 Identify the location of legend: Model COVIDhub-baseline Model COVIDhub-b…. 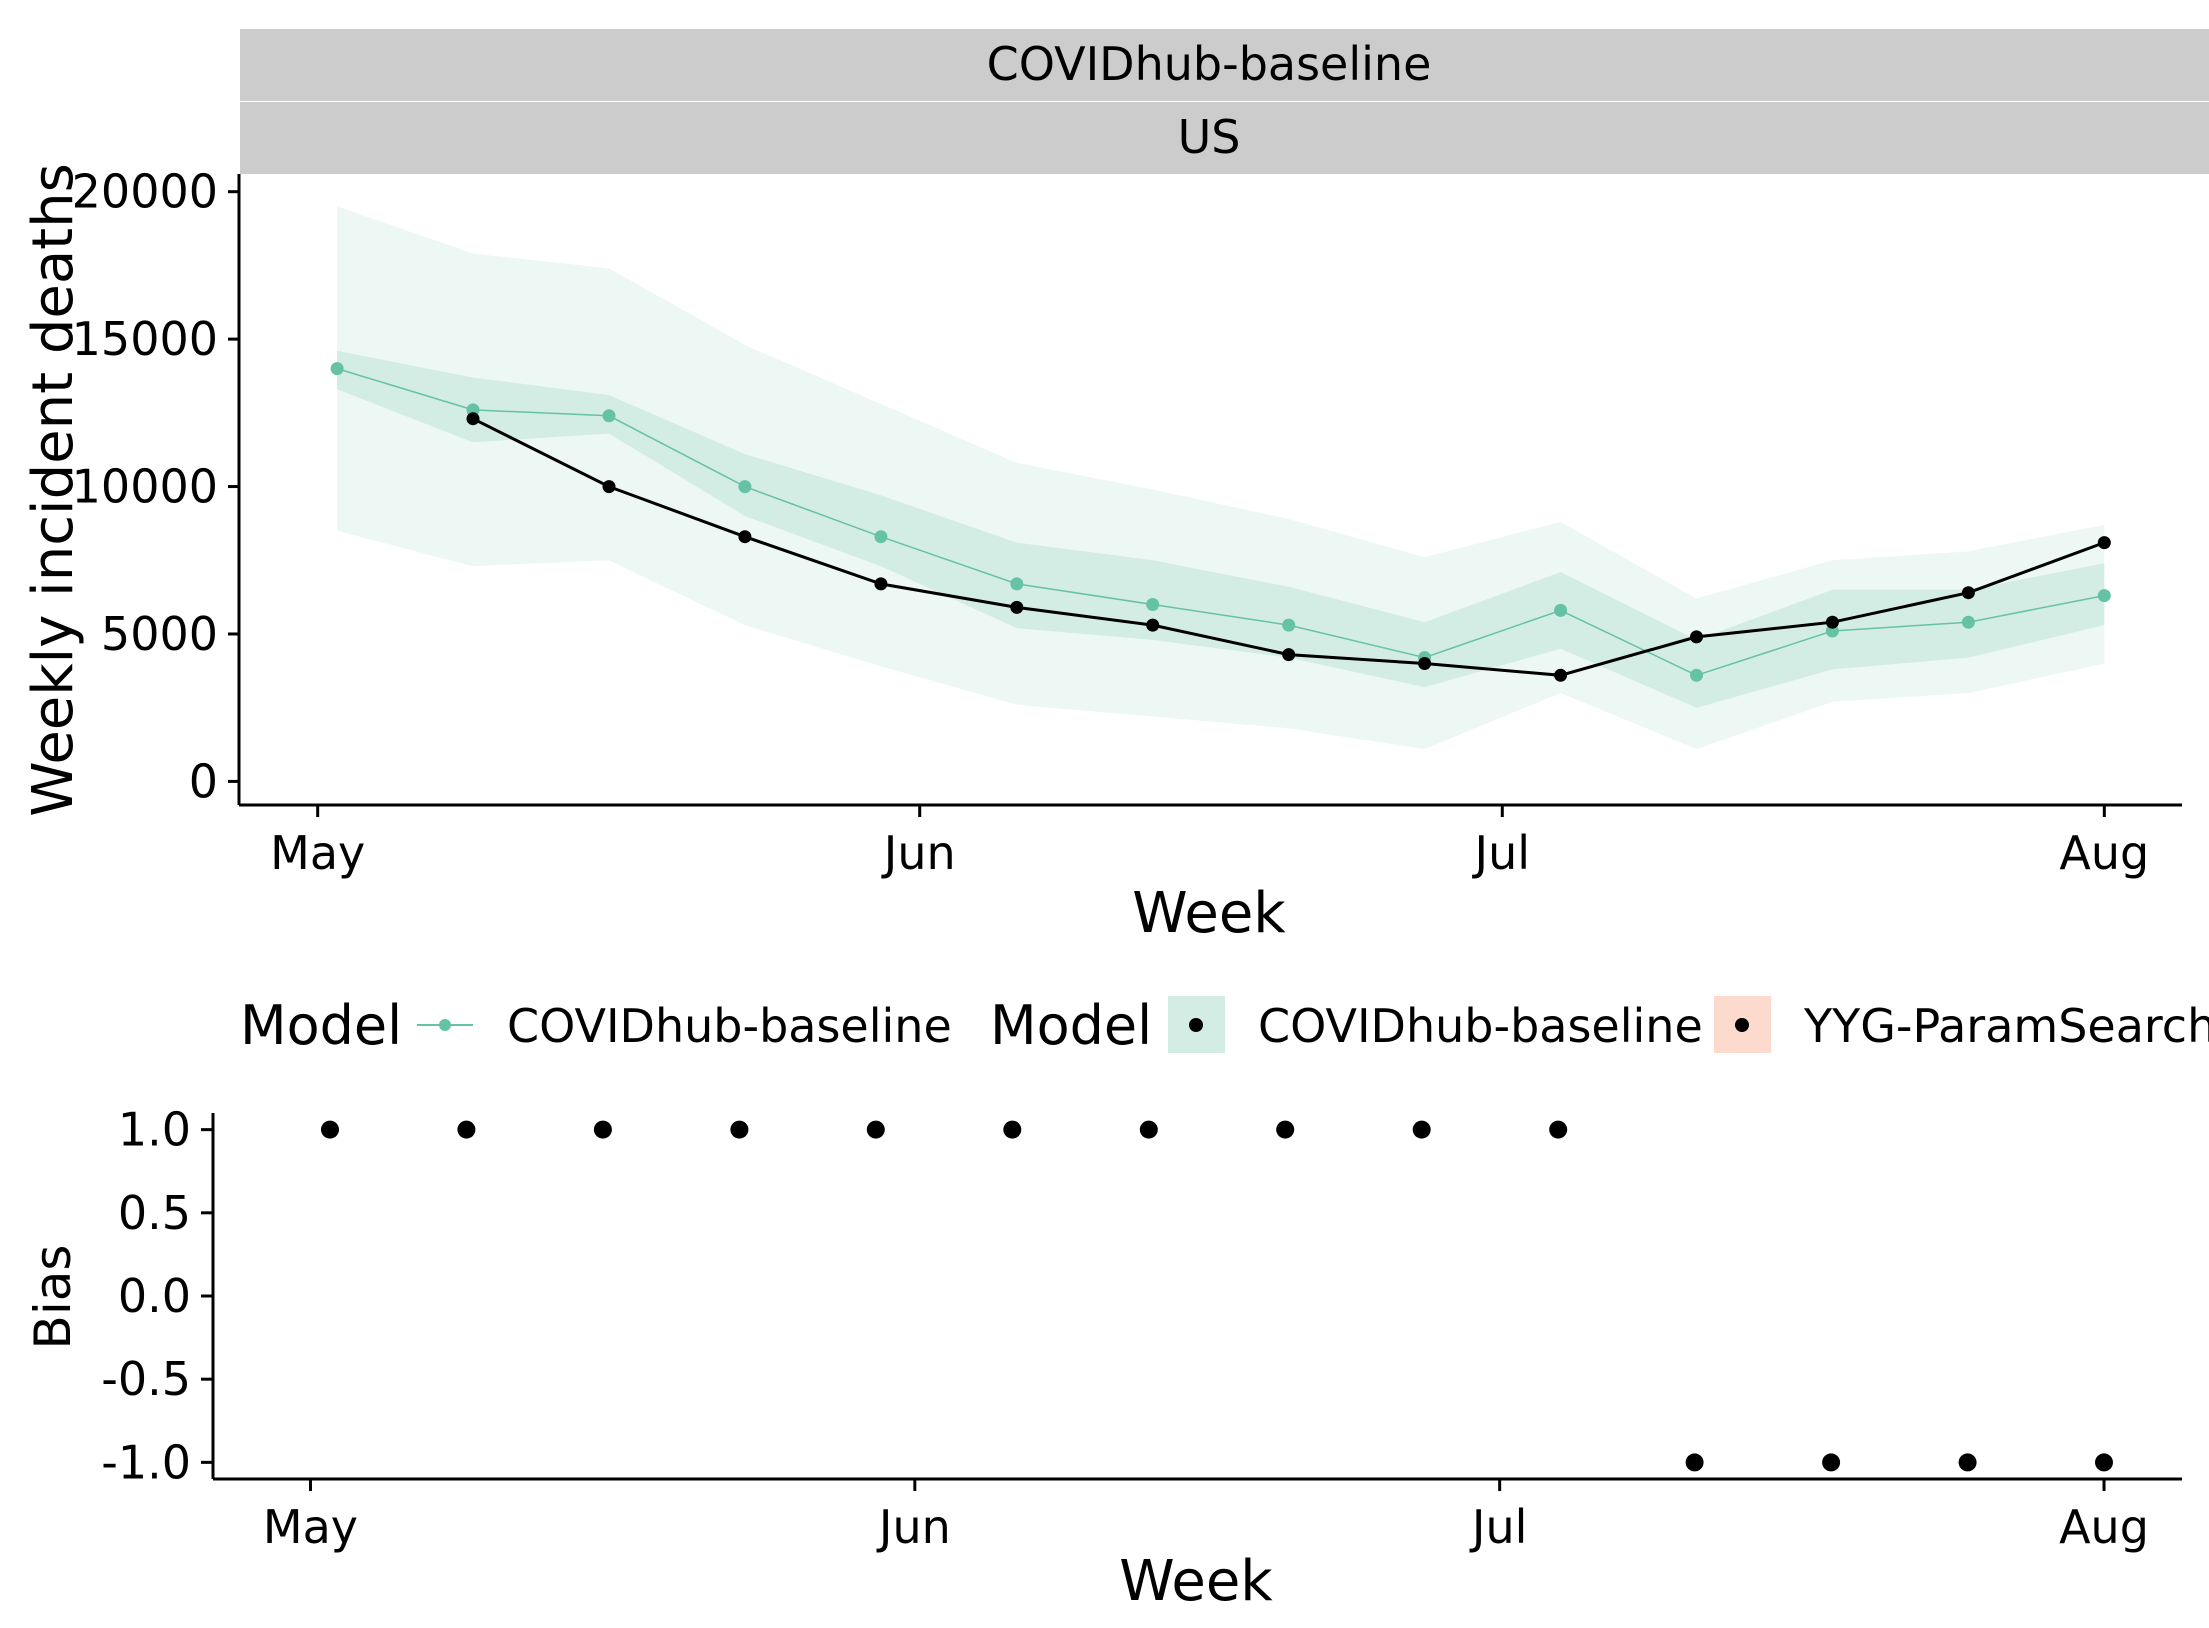
(1224, 1025).